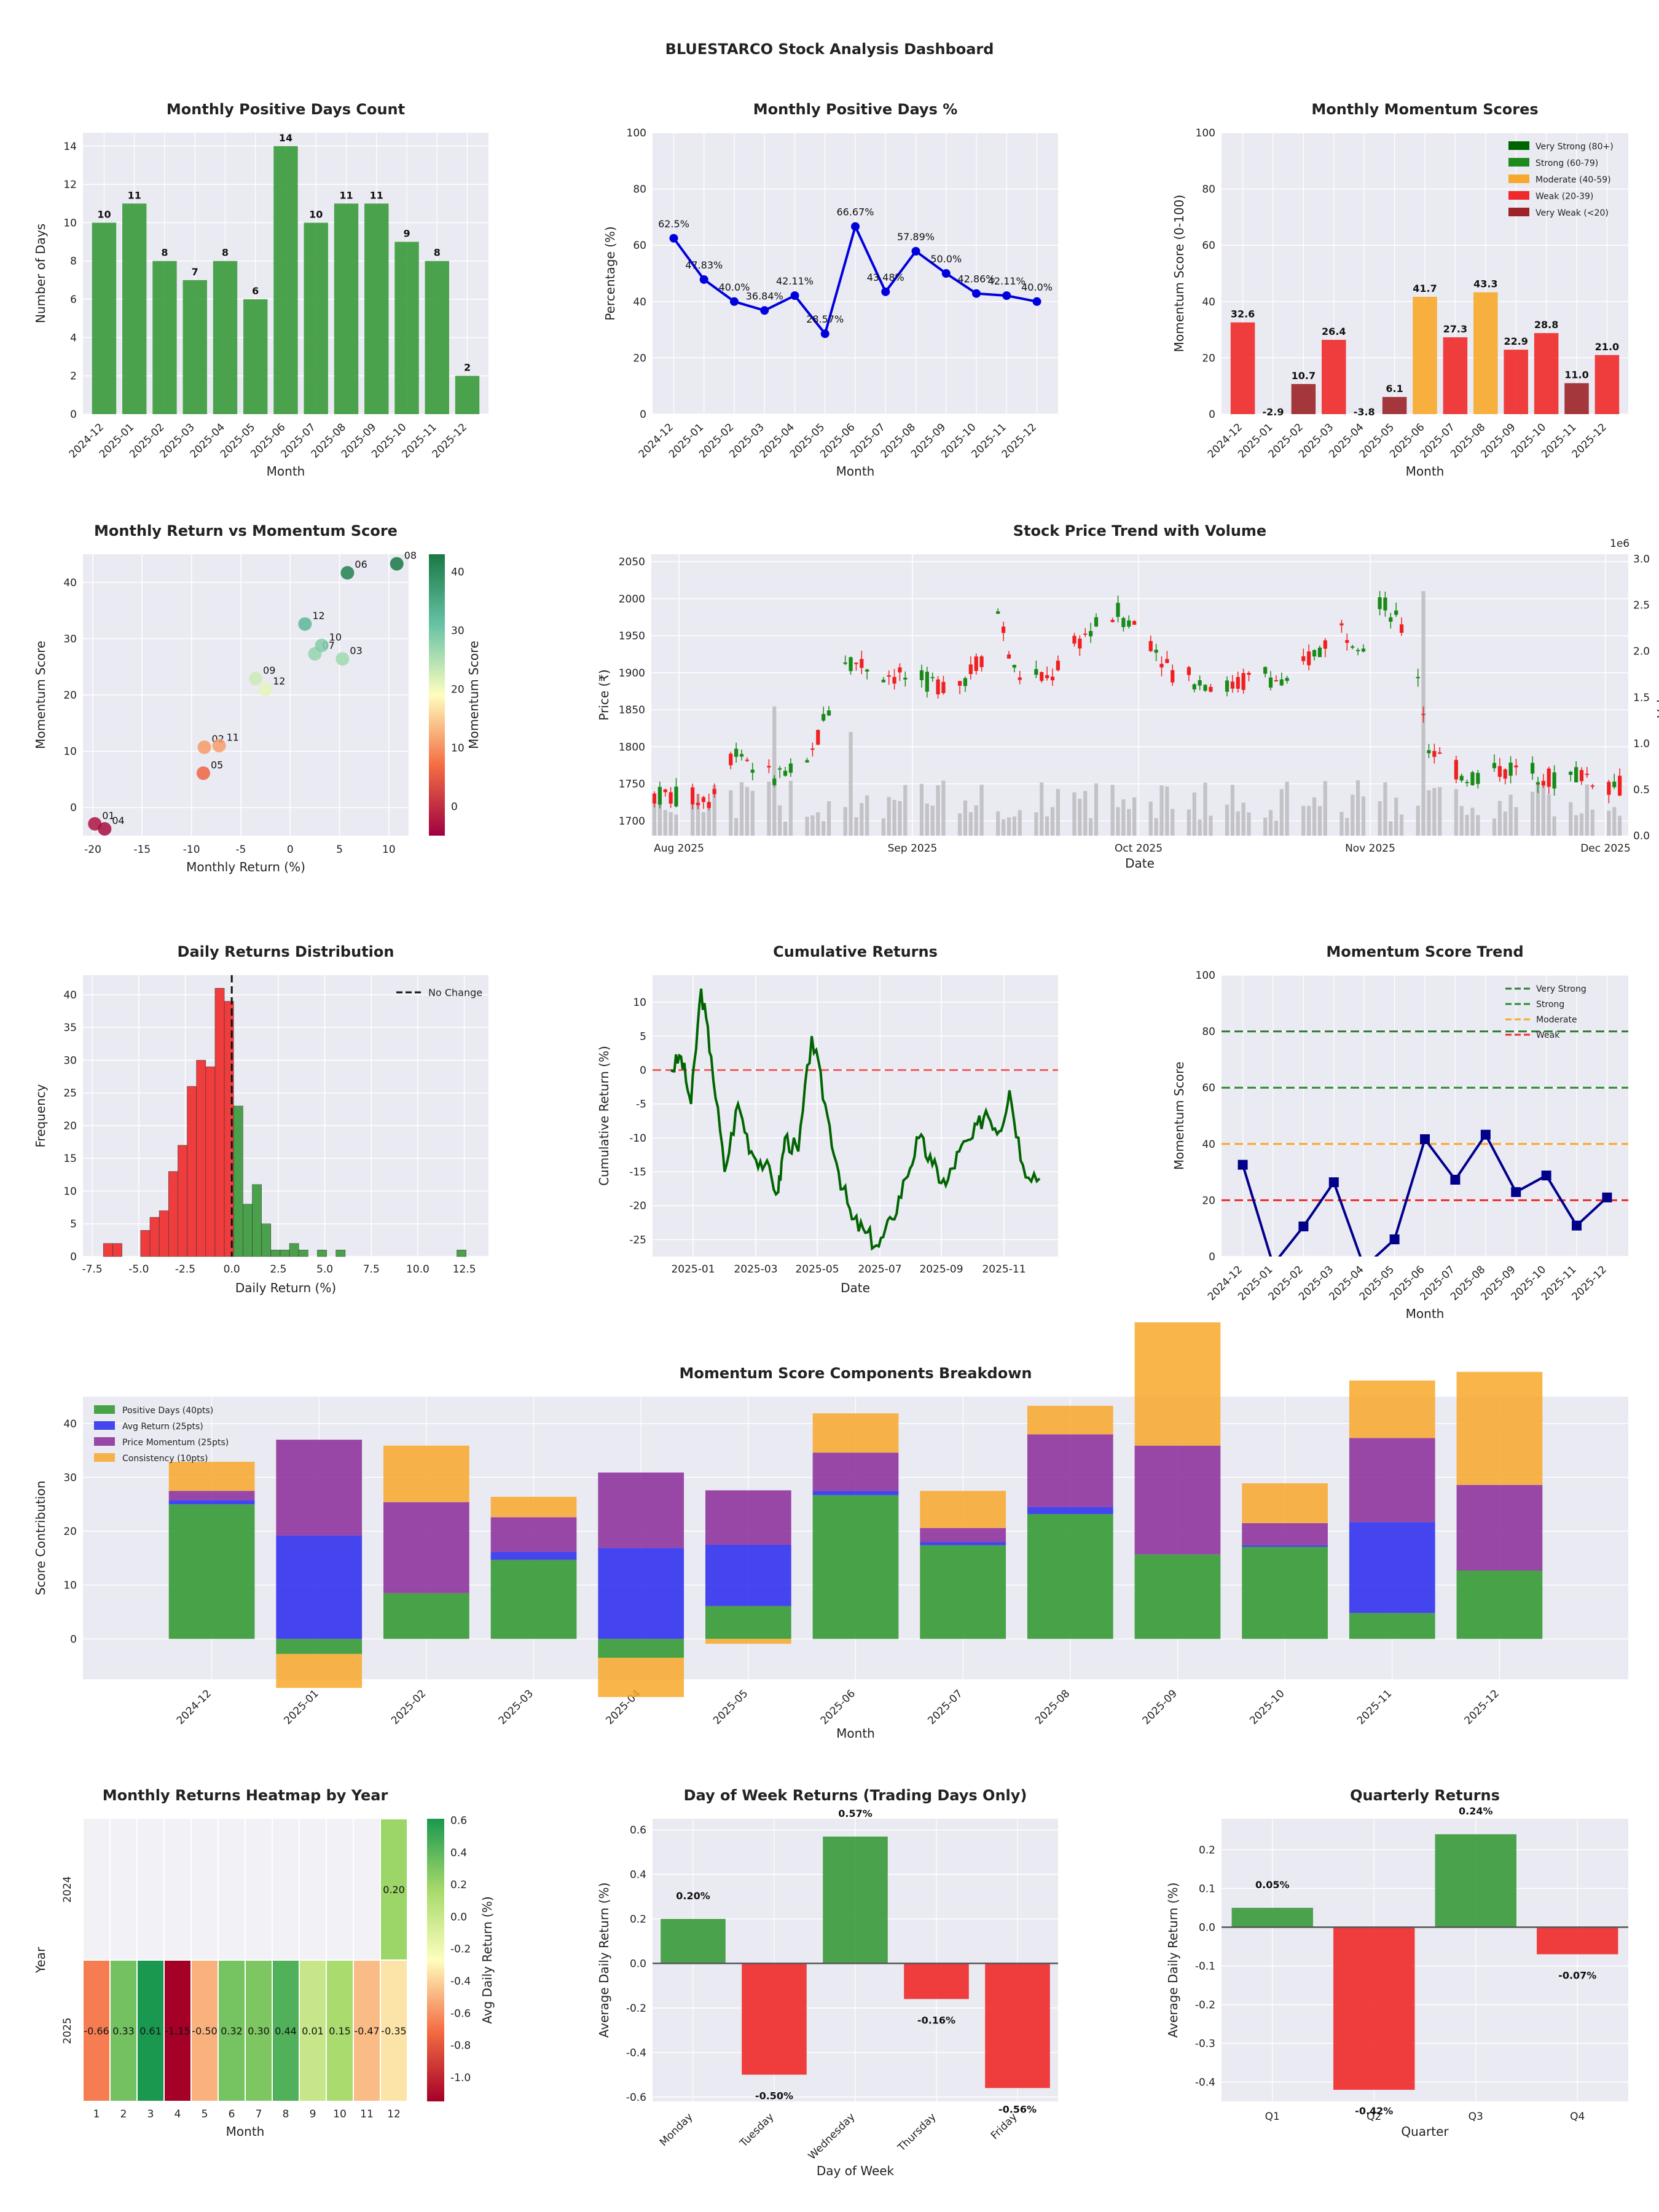  What do you see at coordinates (1374, 2111) in the screenshot?
I see `bar-value-label: -0.42%` at bounding box center [1374, 2111].